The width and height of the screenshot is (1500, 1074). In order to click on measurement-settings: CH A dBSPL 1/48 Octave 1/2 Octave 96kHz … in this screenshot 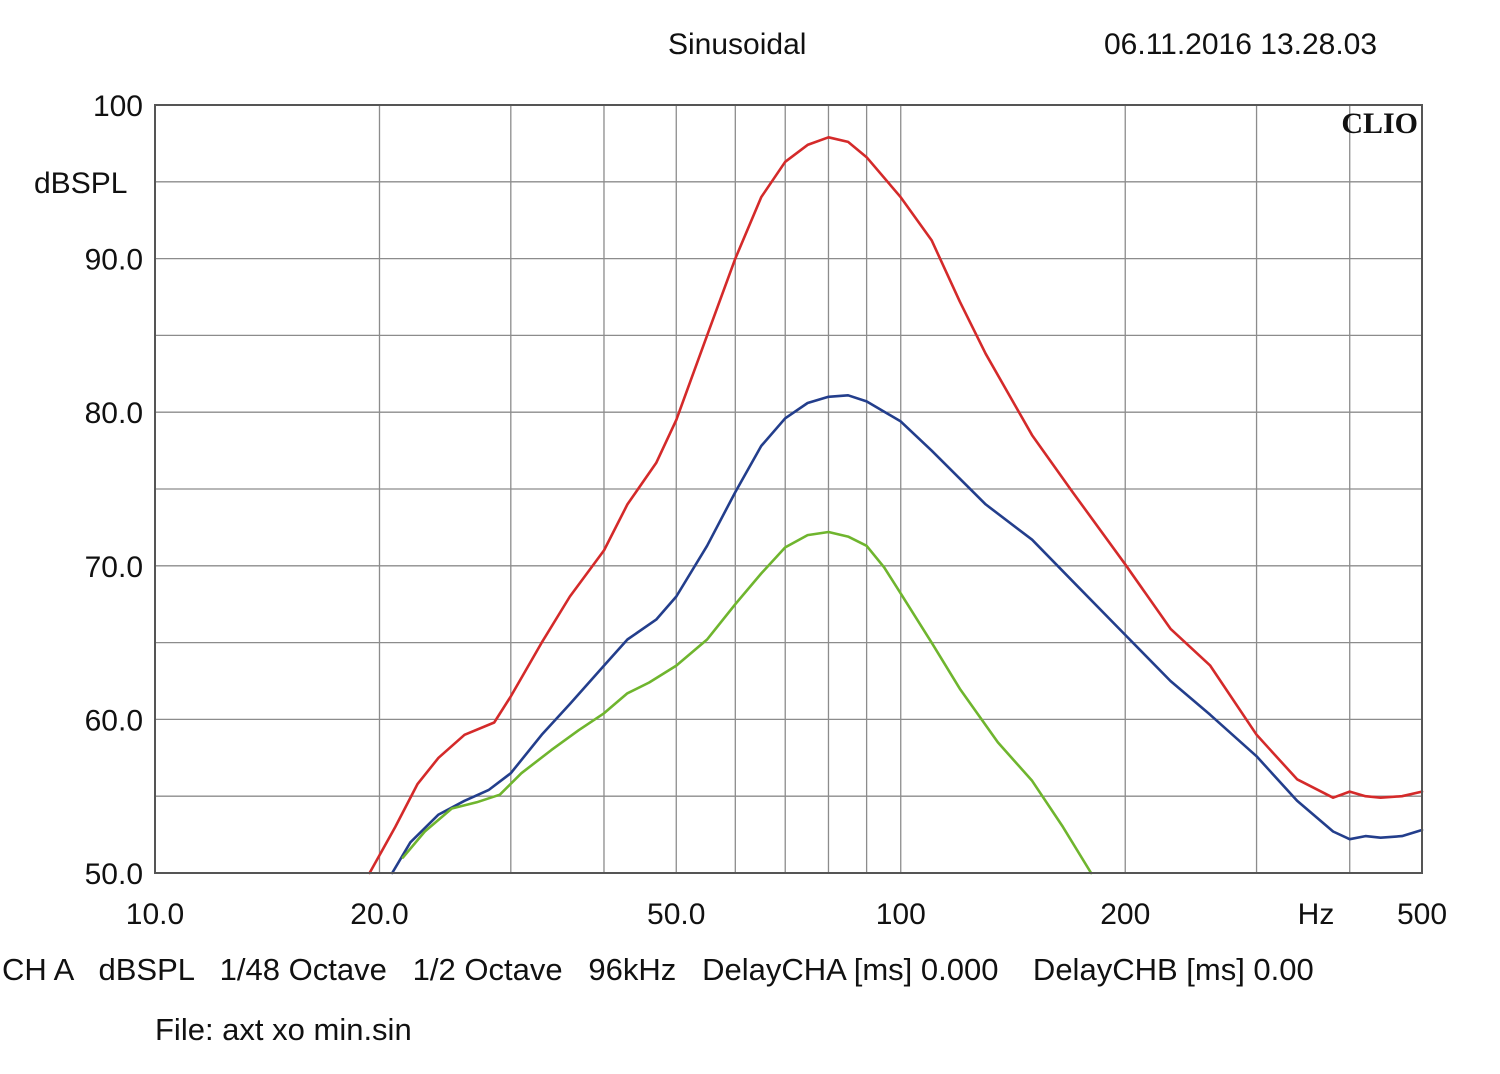, I will do `click(658, 969)`.